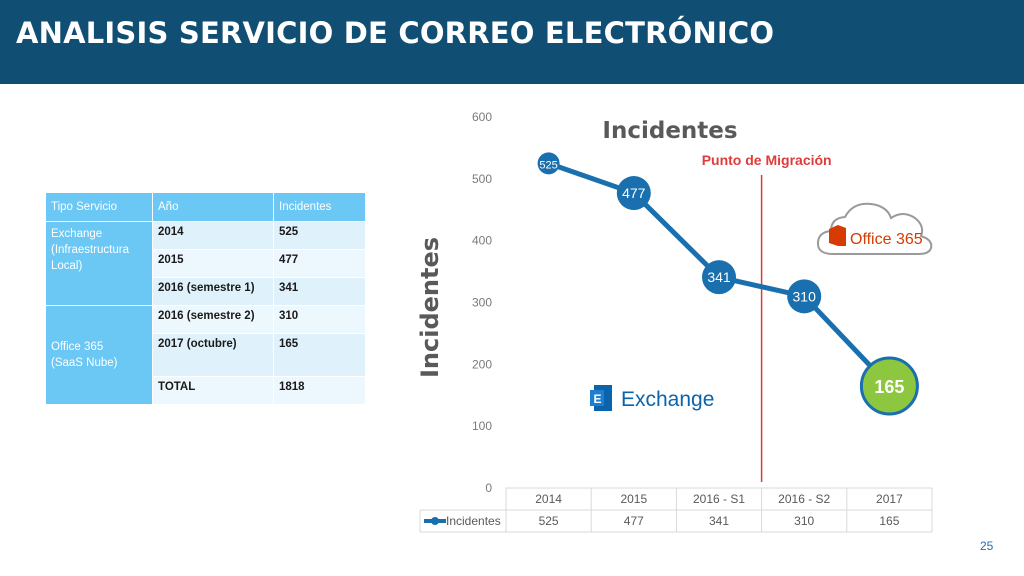  What do you see at coordinates (319, 319) in the screenshot?
I see `incidents-cell: 310` at bounding box center [319, 319].